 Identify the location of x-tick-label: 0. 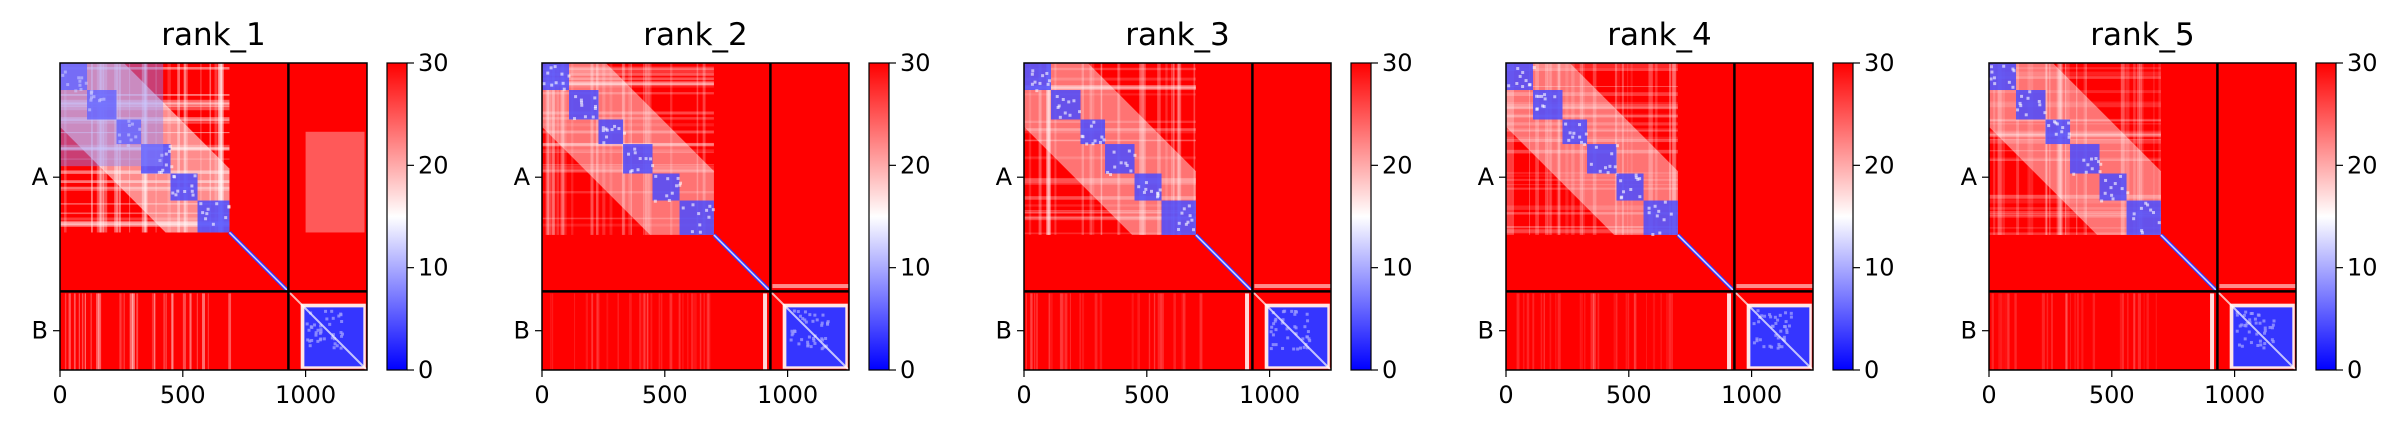
(1023, 395).